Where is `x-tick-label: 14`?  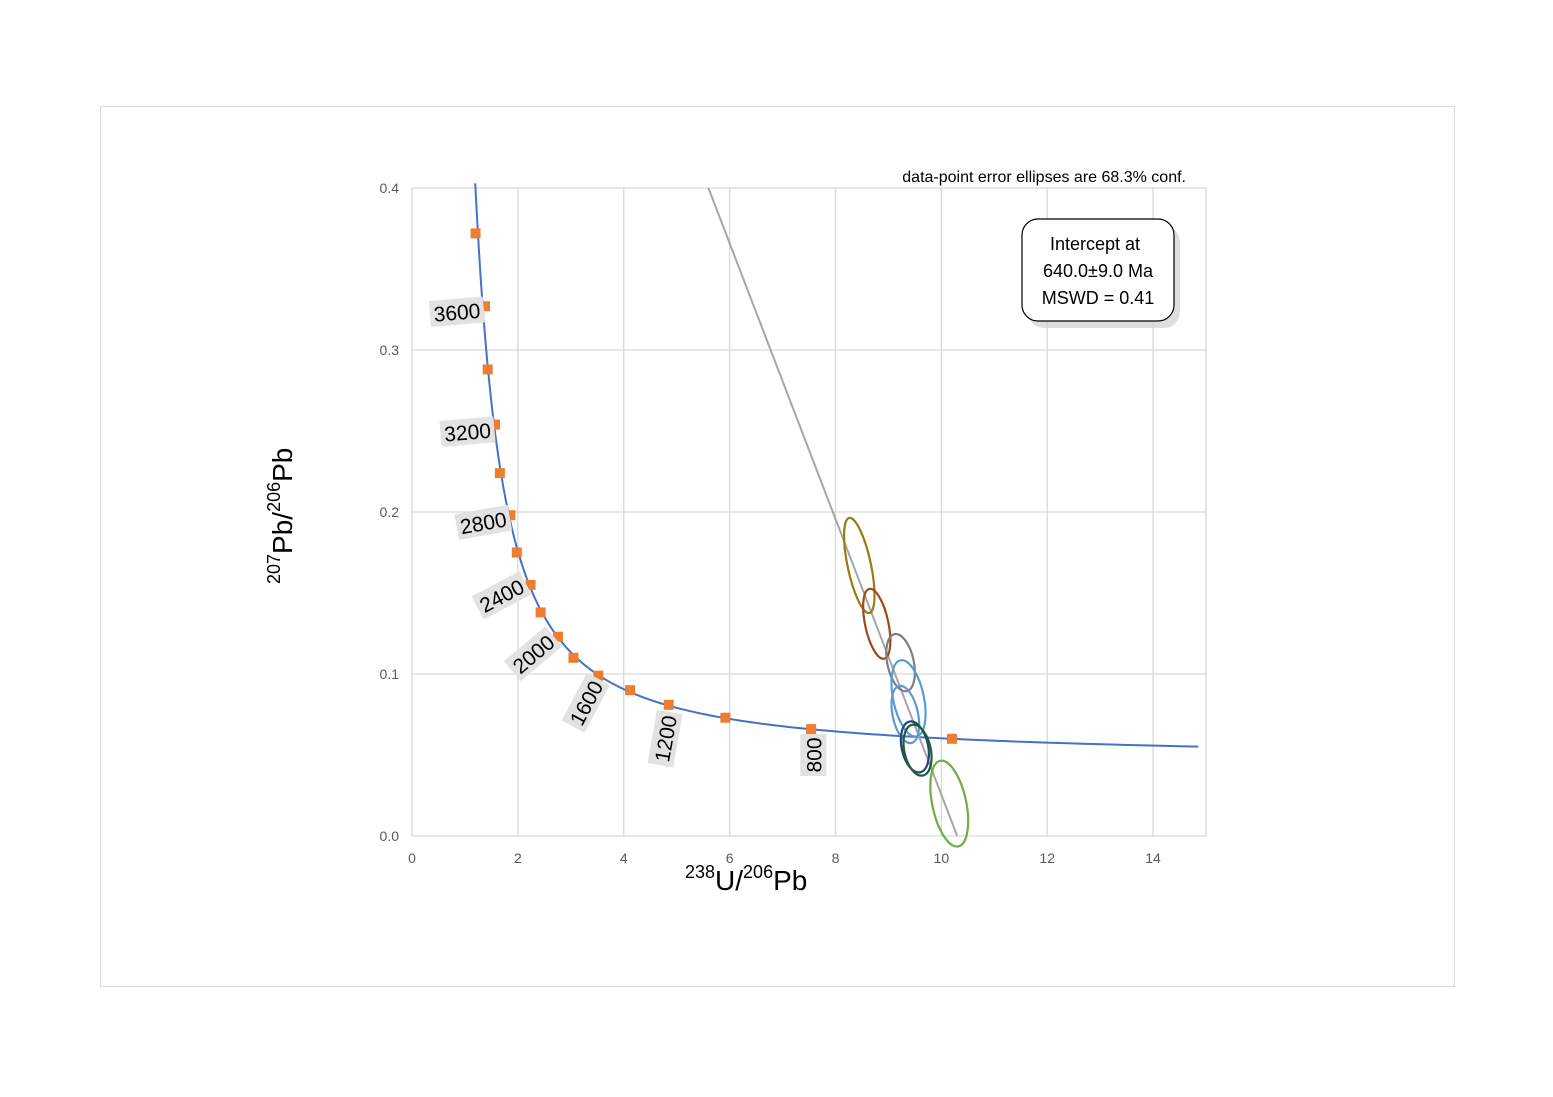
x-tick-label: 14 is located at coordinates (1153, 858).